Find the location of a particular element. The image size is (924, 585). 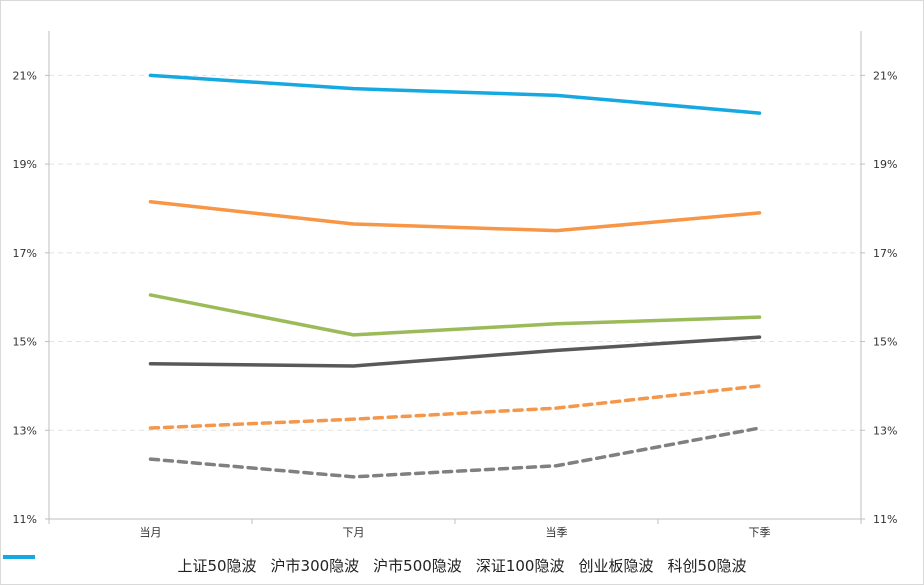

x-tick-label: 当季 is located at coordinates (557, 532).